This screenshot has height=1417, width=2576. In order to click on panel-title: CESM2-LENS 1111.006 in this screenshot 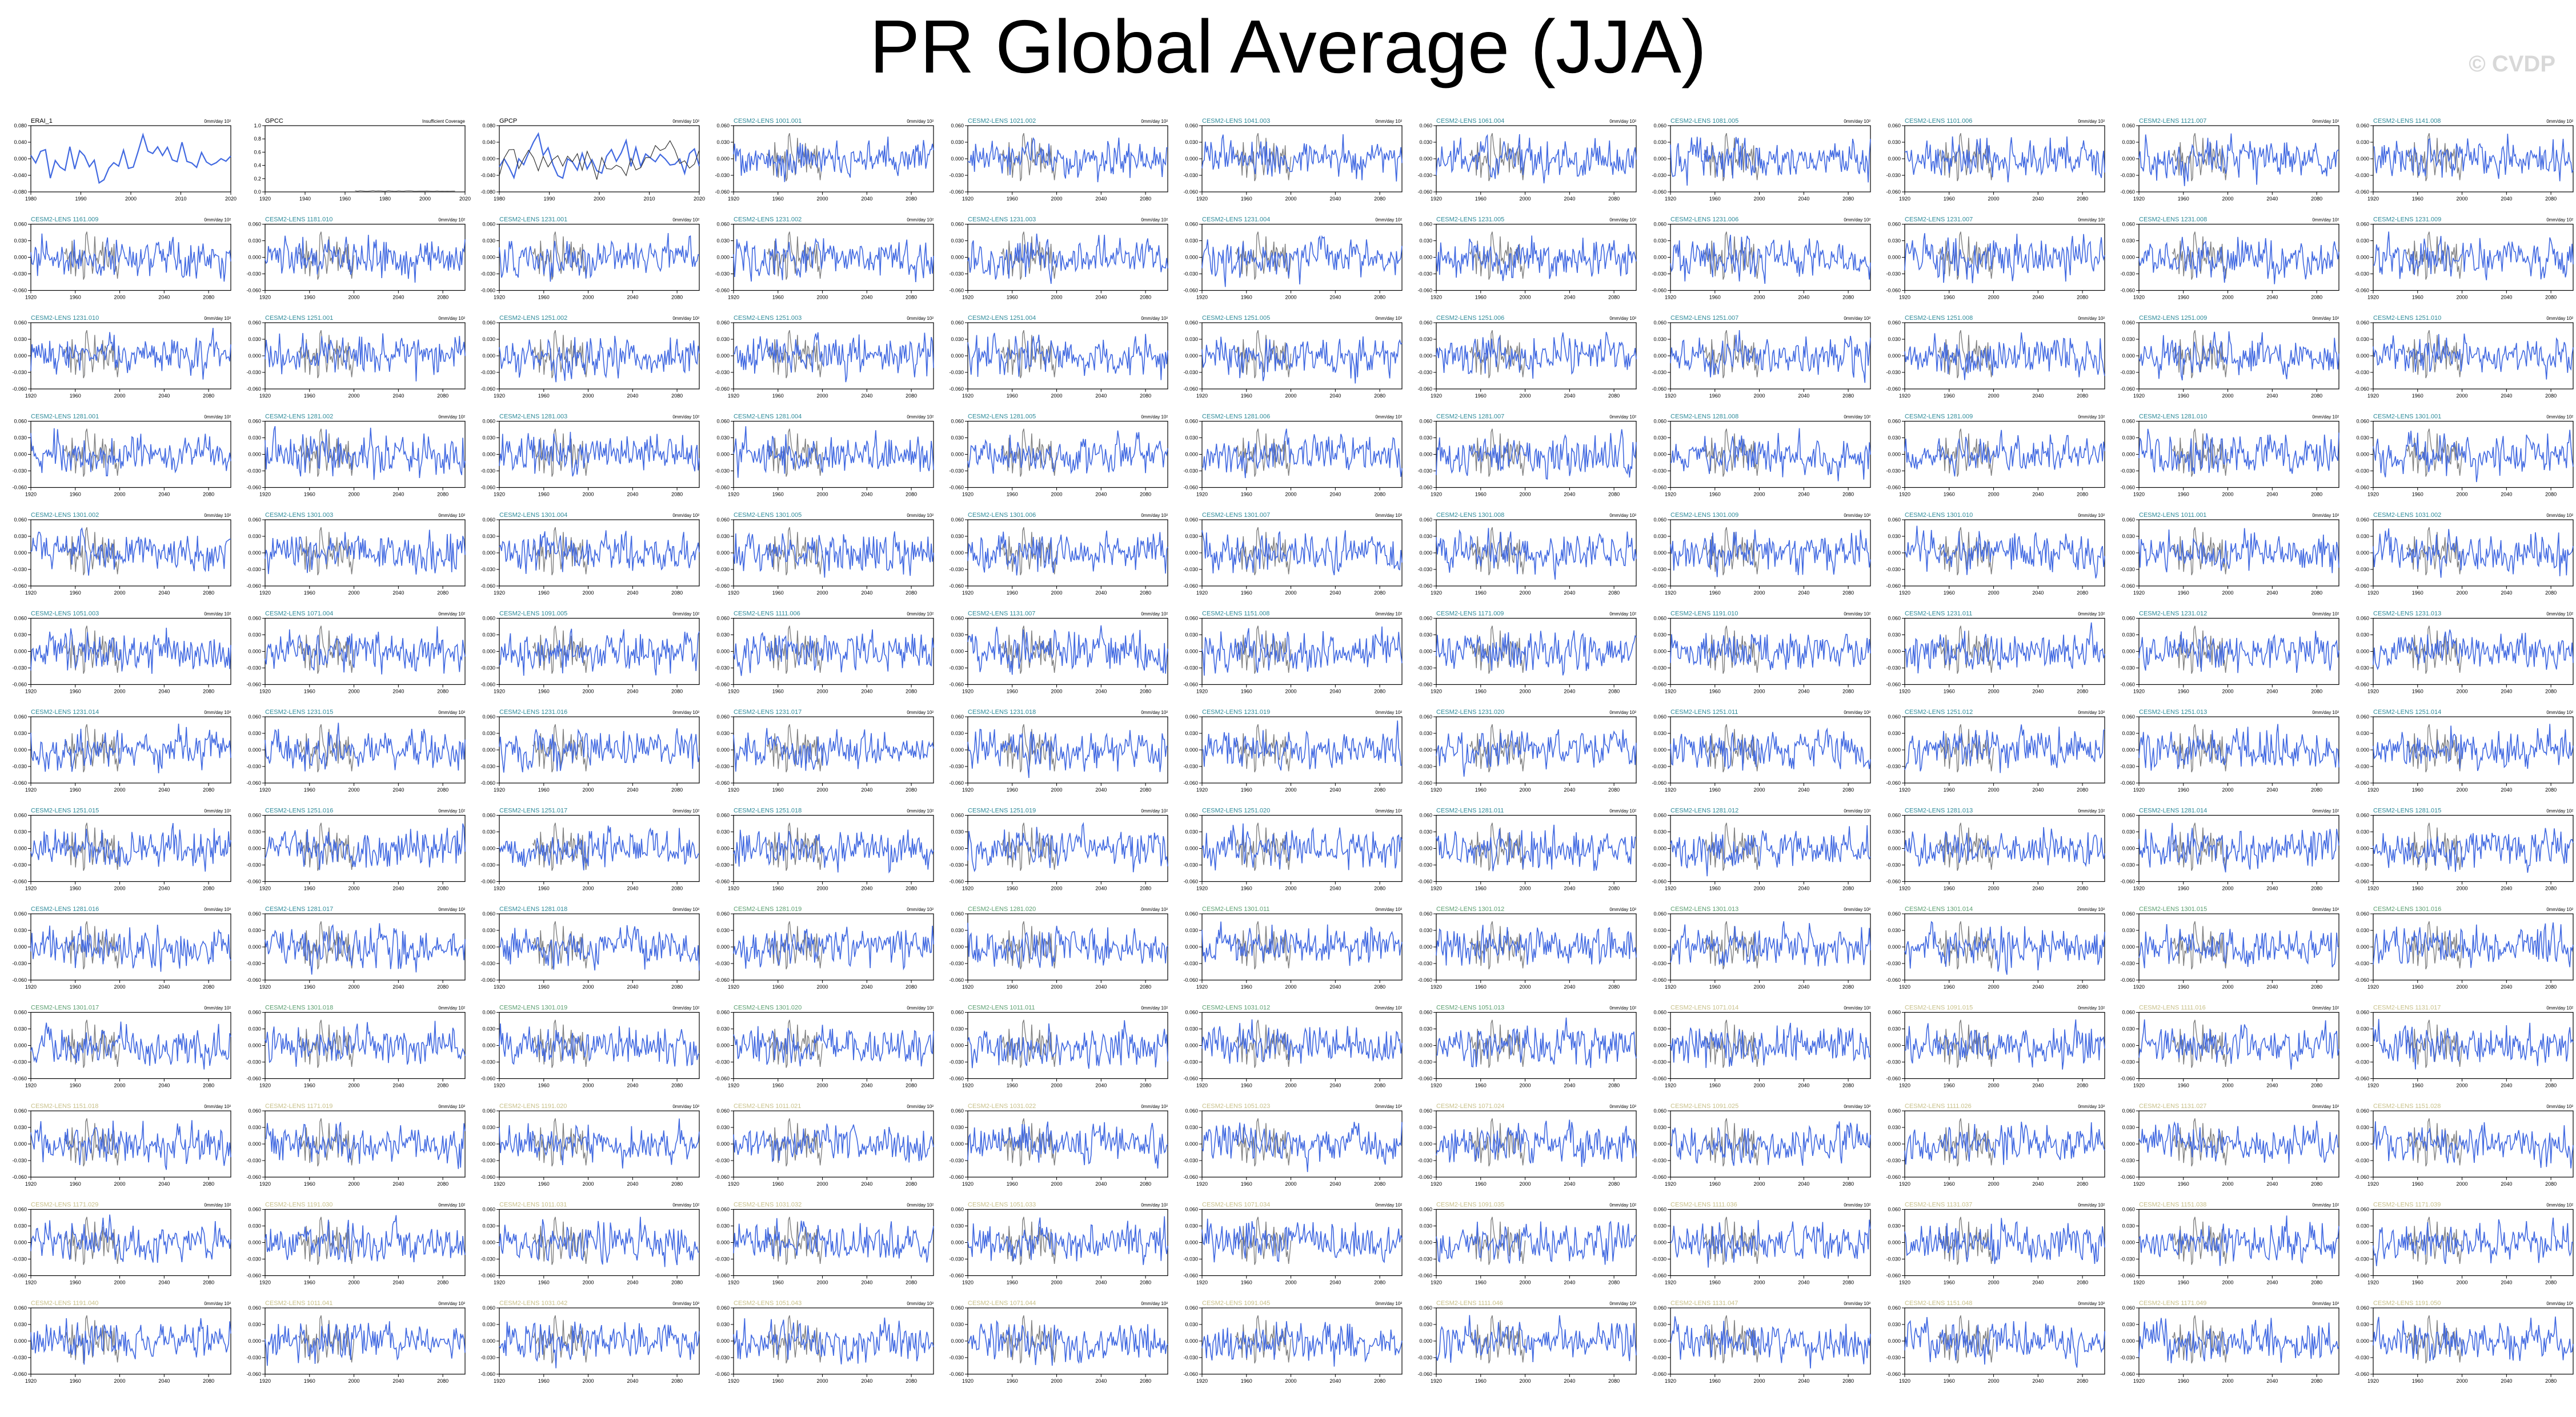, I will do `click(767, 614)`.